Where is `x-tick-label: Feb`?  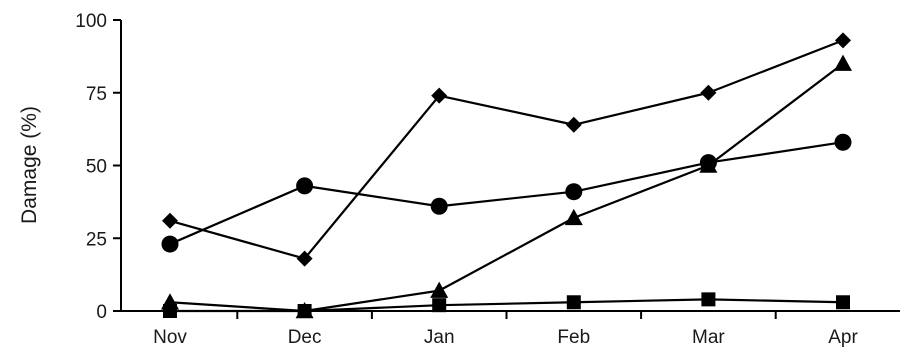
x-tick-label: Feb is located at coordinates (573, 337).